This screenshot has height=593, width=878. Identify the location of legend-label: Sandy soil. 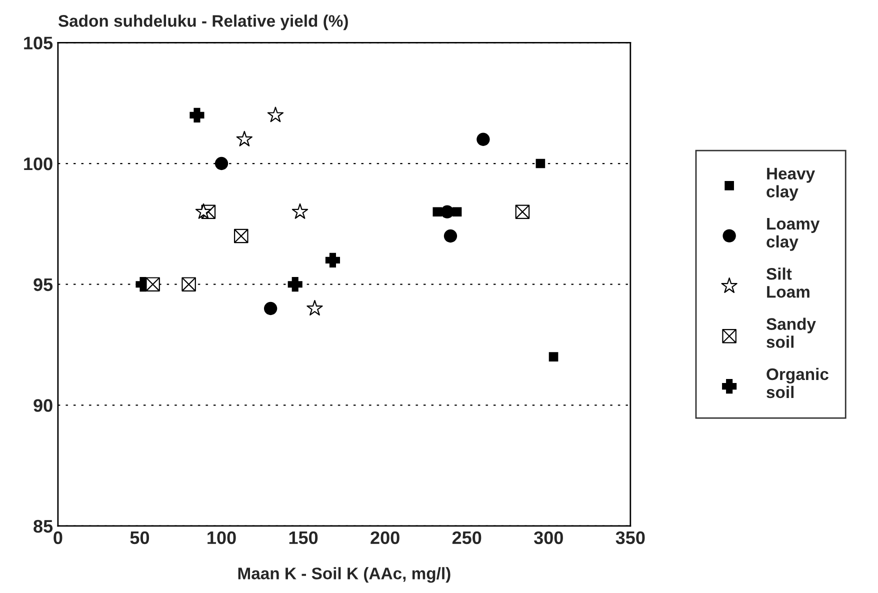
(791, 333).